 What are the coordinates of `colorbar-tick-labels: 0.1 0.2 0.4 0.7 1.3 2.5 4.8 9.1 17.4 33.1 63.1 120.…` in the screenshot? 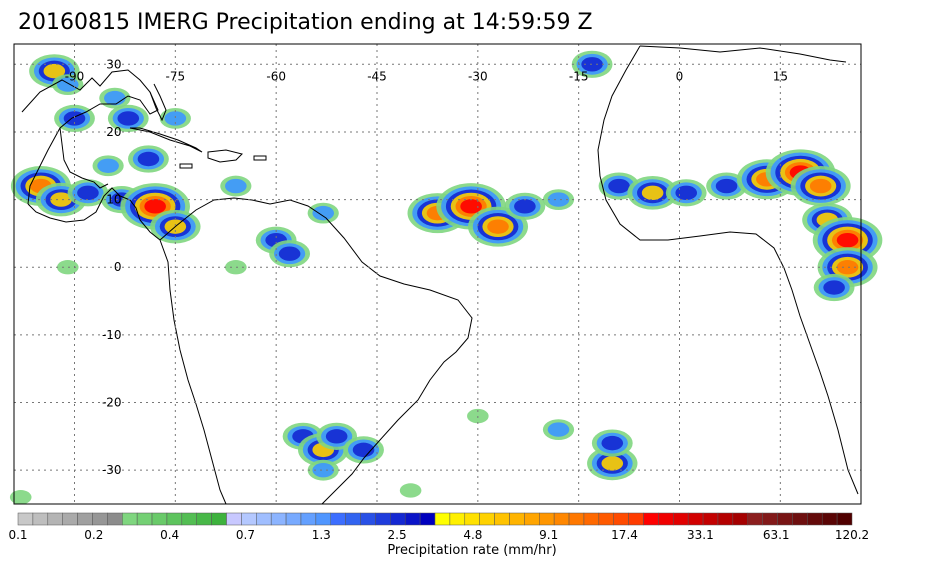 It's located at (438, 535).